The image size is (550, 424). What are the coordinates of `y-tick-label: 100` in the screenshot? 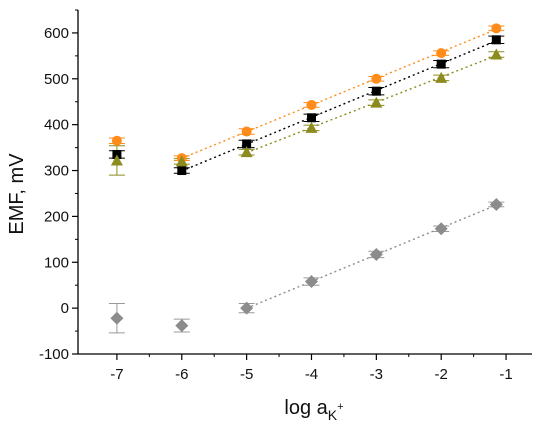 It's located at (56, 262).